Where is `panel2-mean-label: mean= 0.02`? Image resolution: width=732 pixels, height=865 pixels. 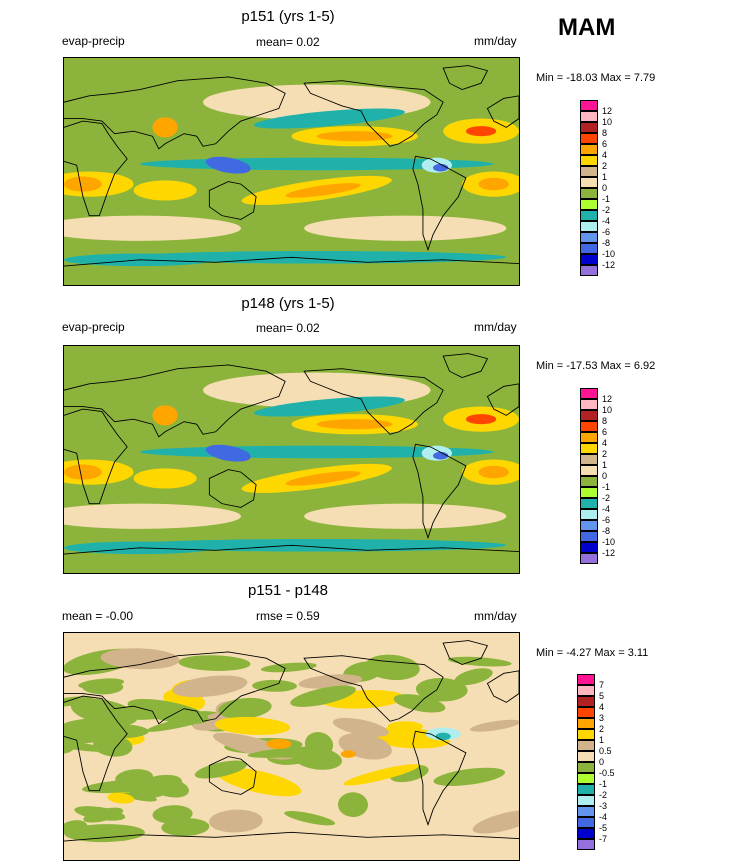
panel2-mean-label: mean= 0.02 is located at coordinates (288, 328).